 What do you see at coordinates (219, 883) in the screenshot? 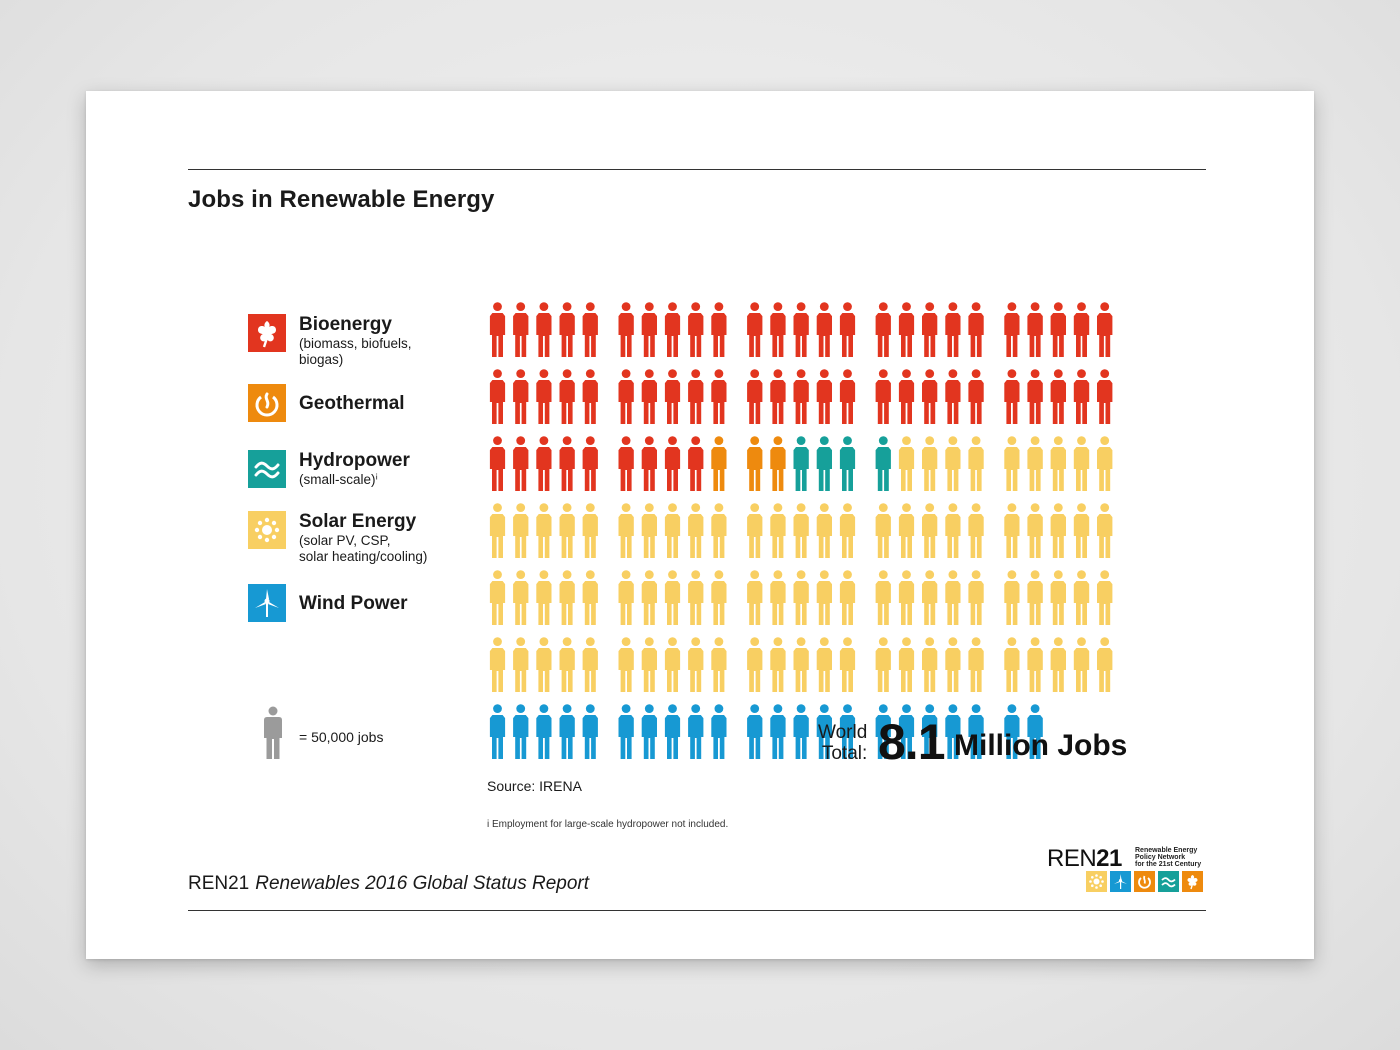
I see `footer-org: REN21` at bounding box center [219, 883].